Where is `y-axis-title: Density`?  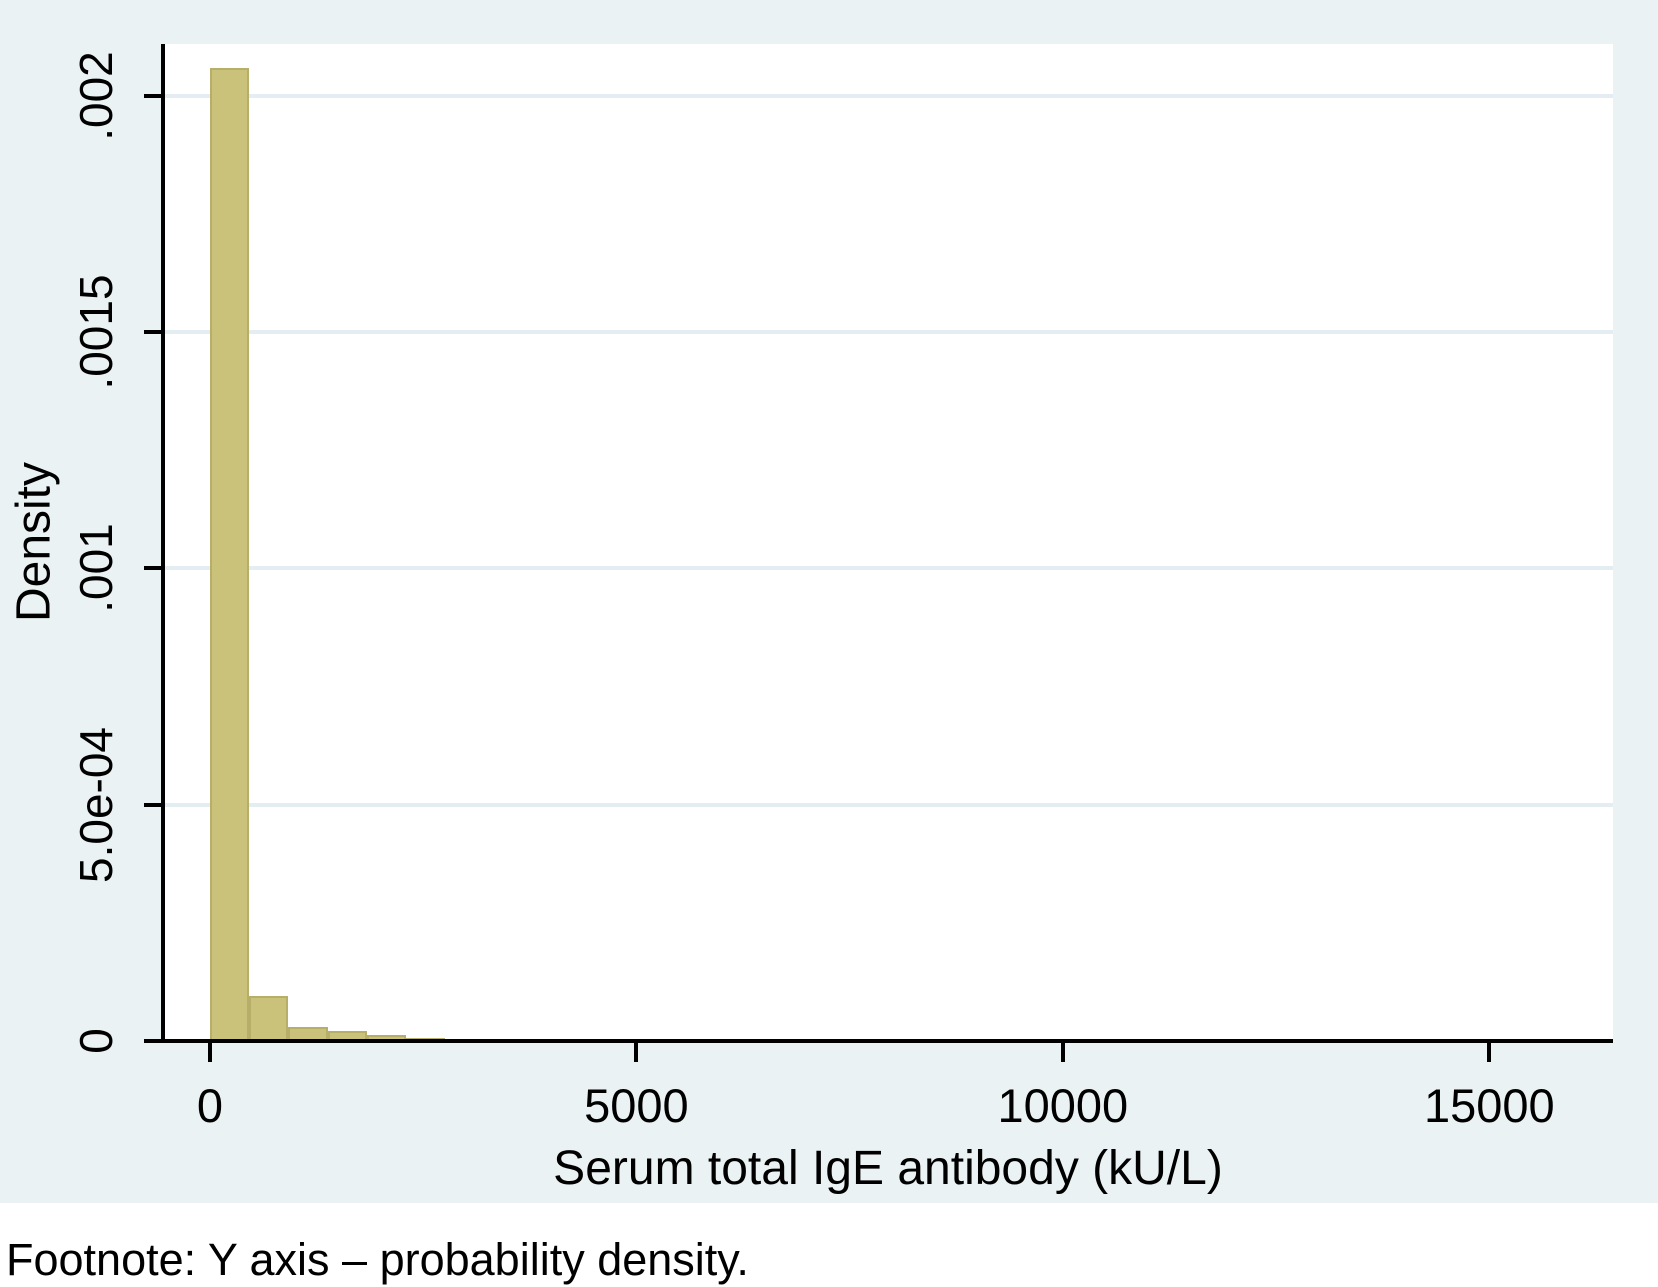
y-axis-title: Density is located at coordinates (34, 542).